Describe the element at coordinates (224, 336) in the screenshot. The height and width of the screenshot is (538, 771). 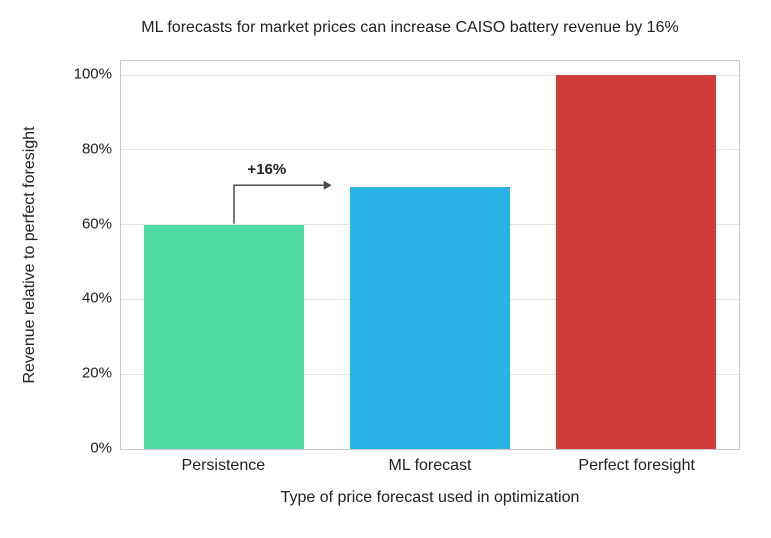
I see `bar-persistence` at that location.